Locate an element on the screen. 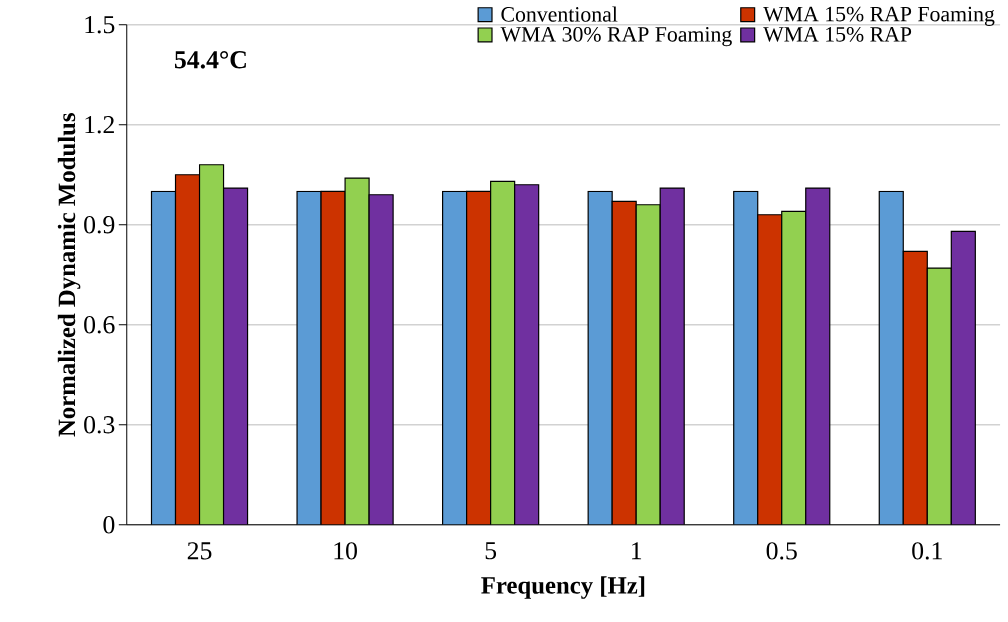  y-tick-label: 0 is located at coordinates (109, 525).